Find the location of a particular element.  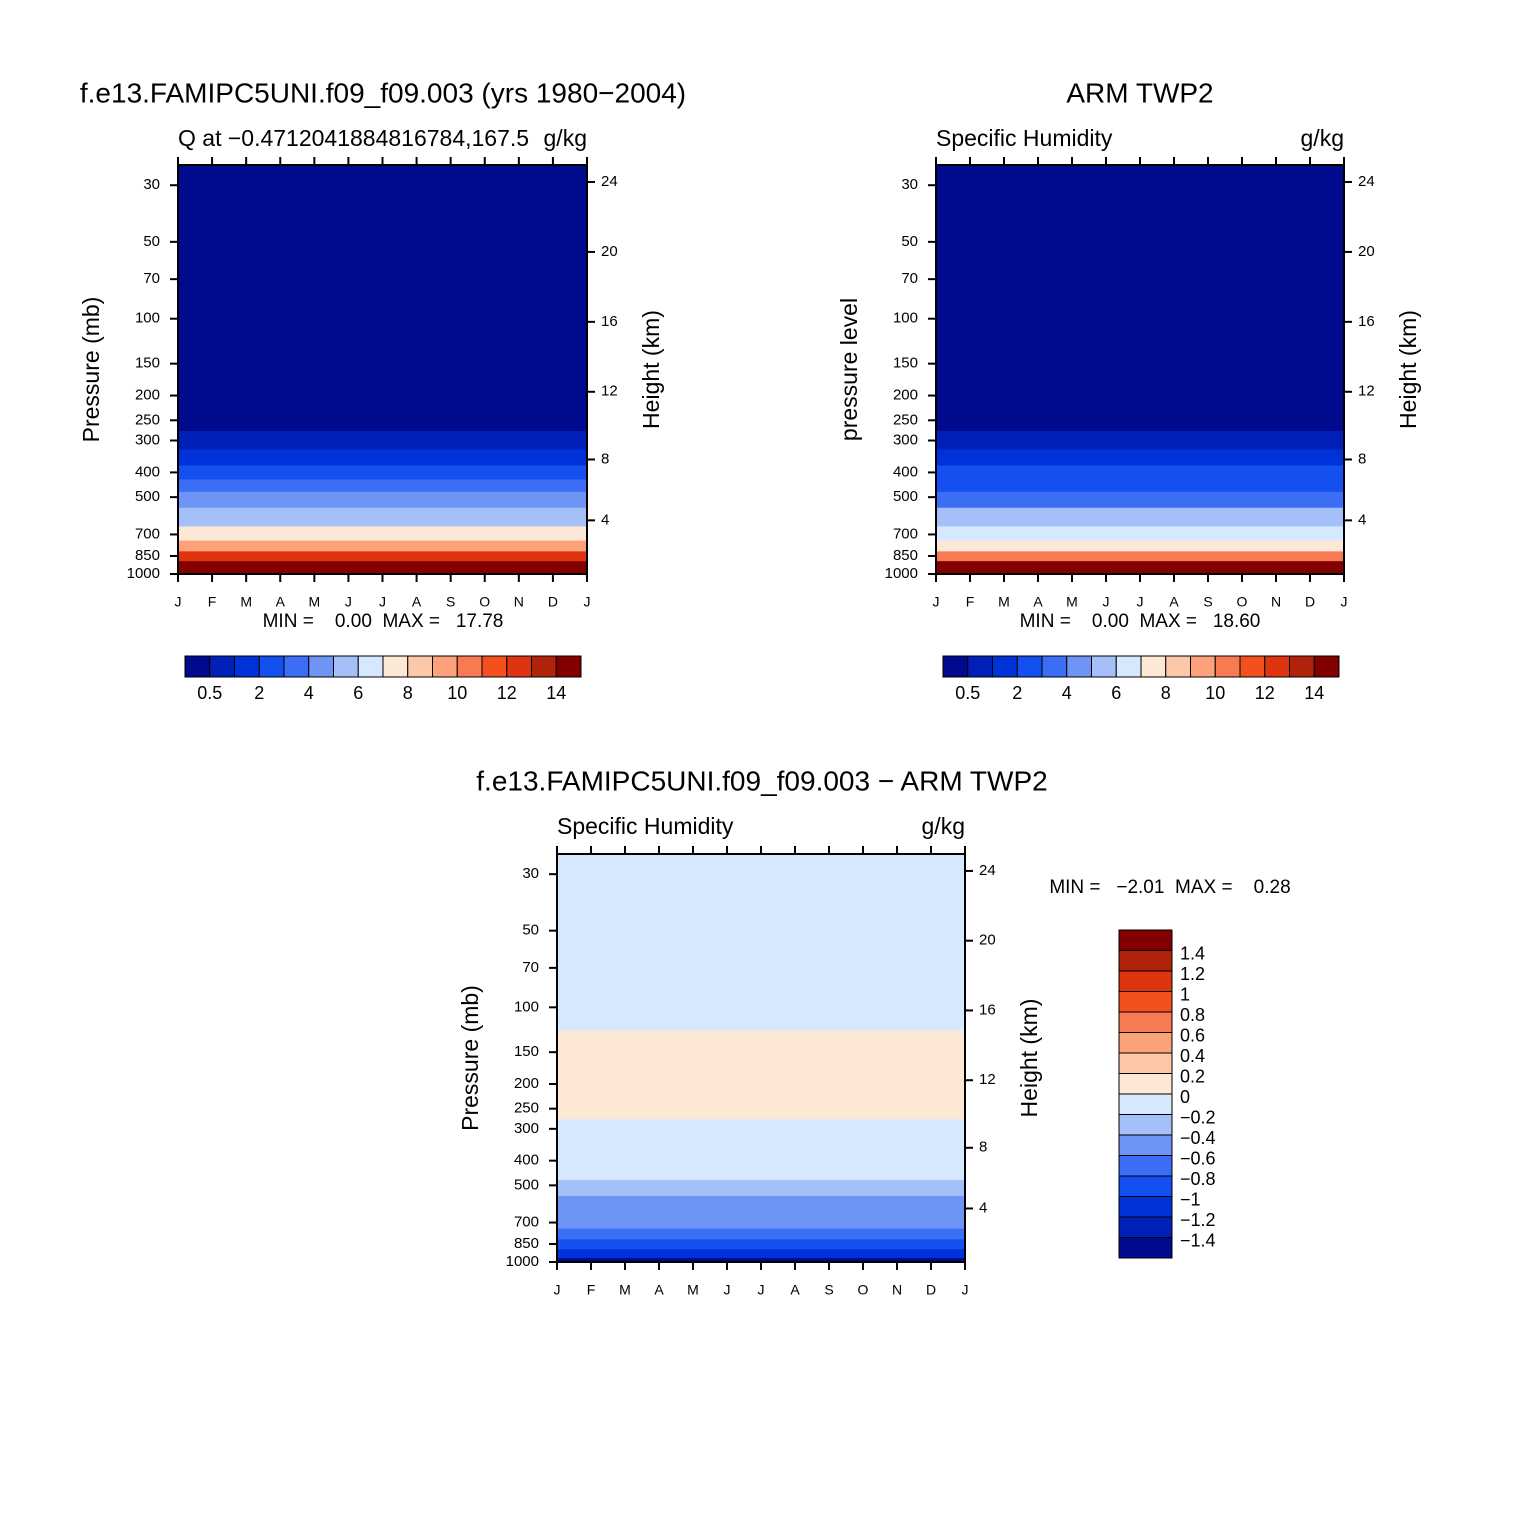

colorbar-label: 1.2 is located at coordinates (1192, 974).